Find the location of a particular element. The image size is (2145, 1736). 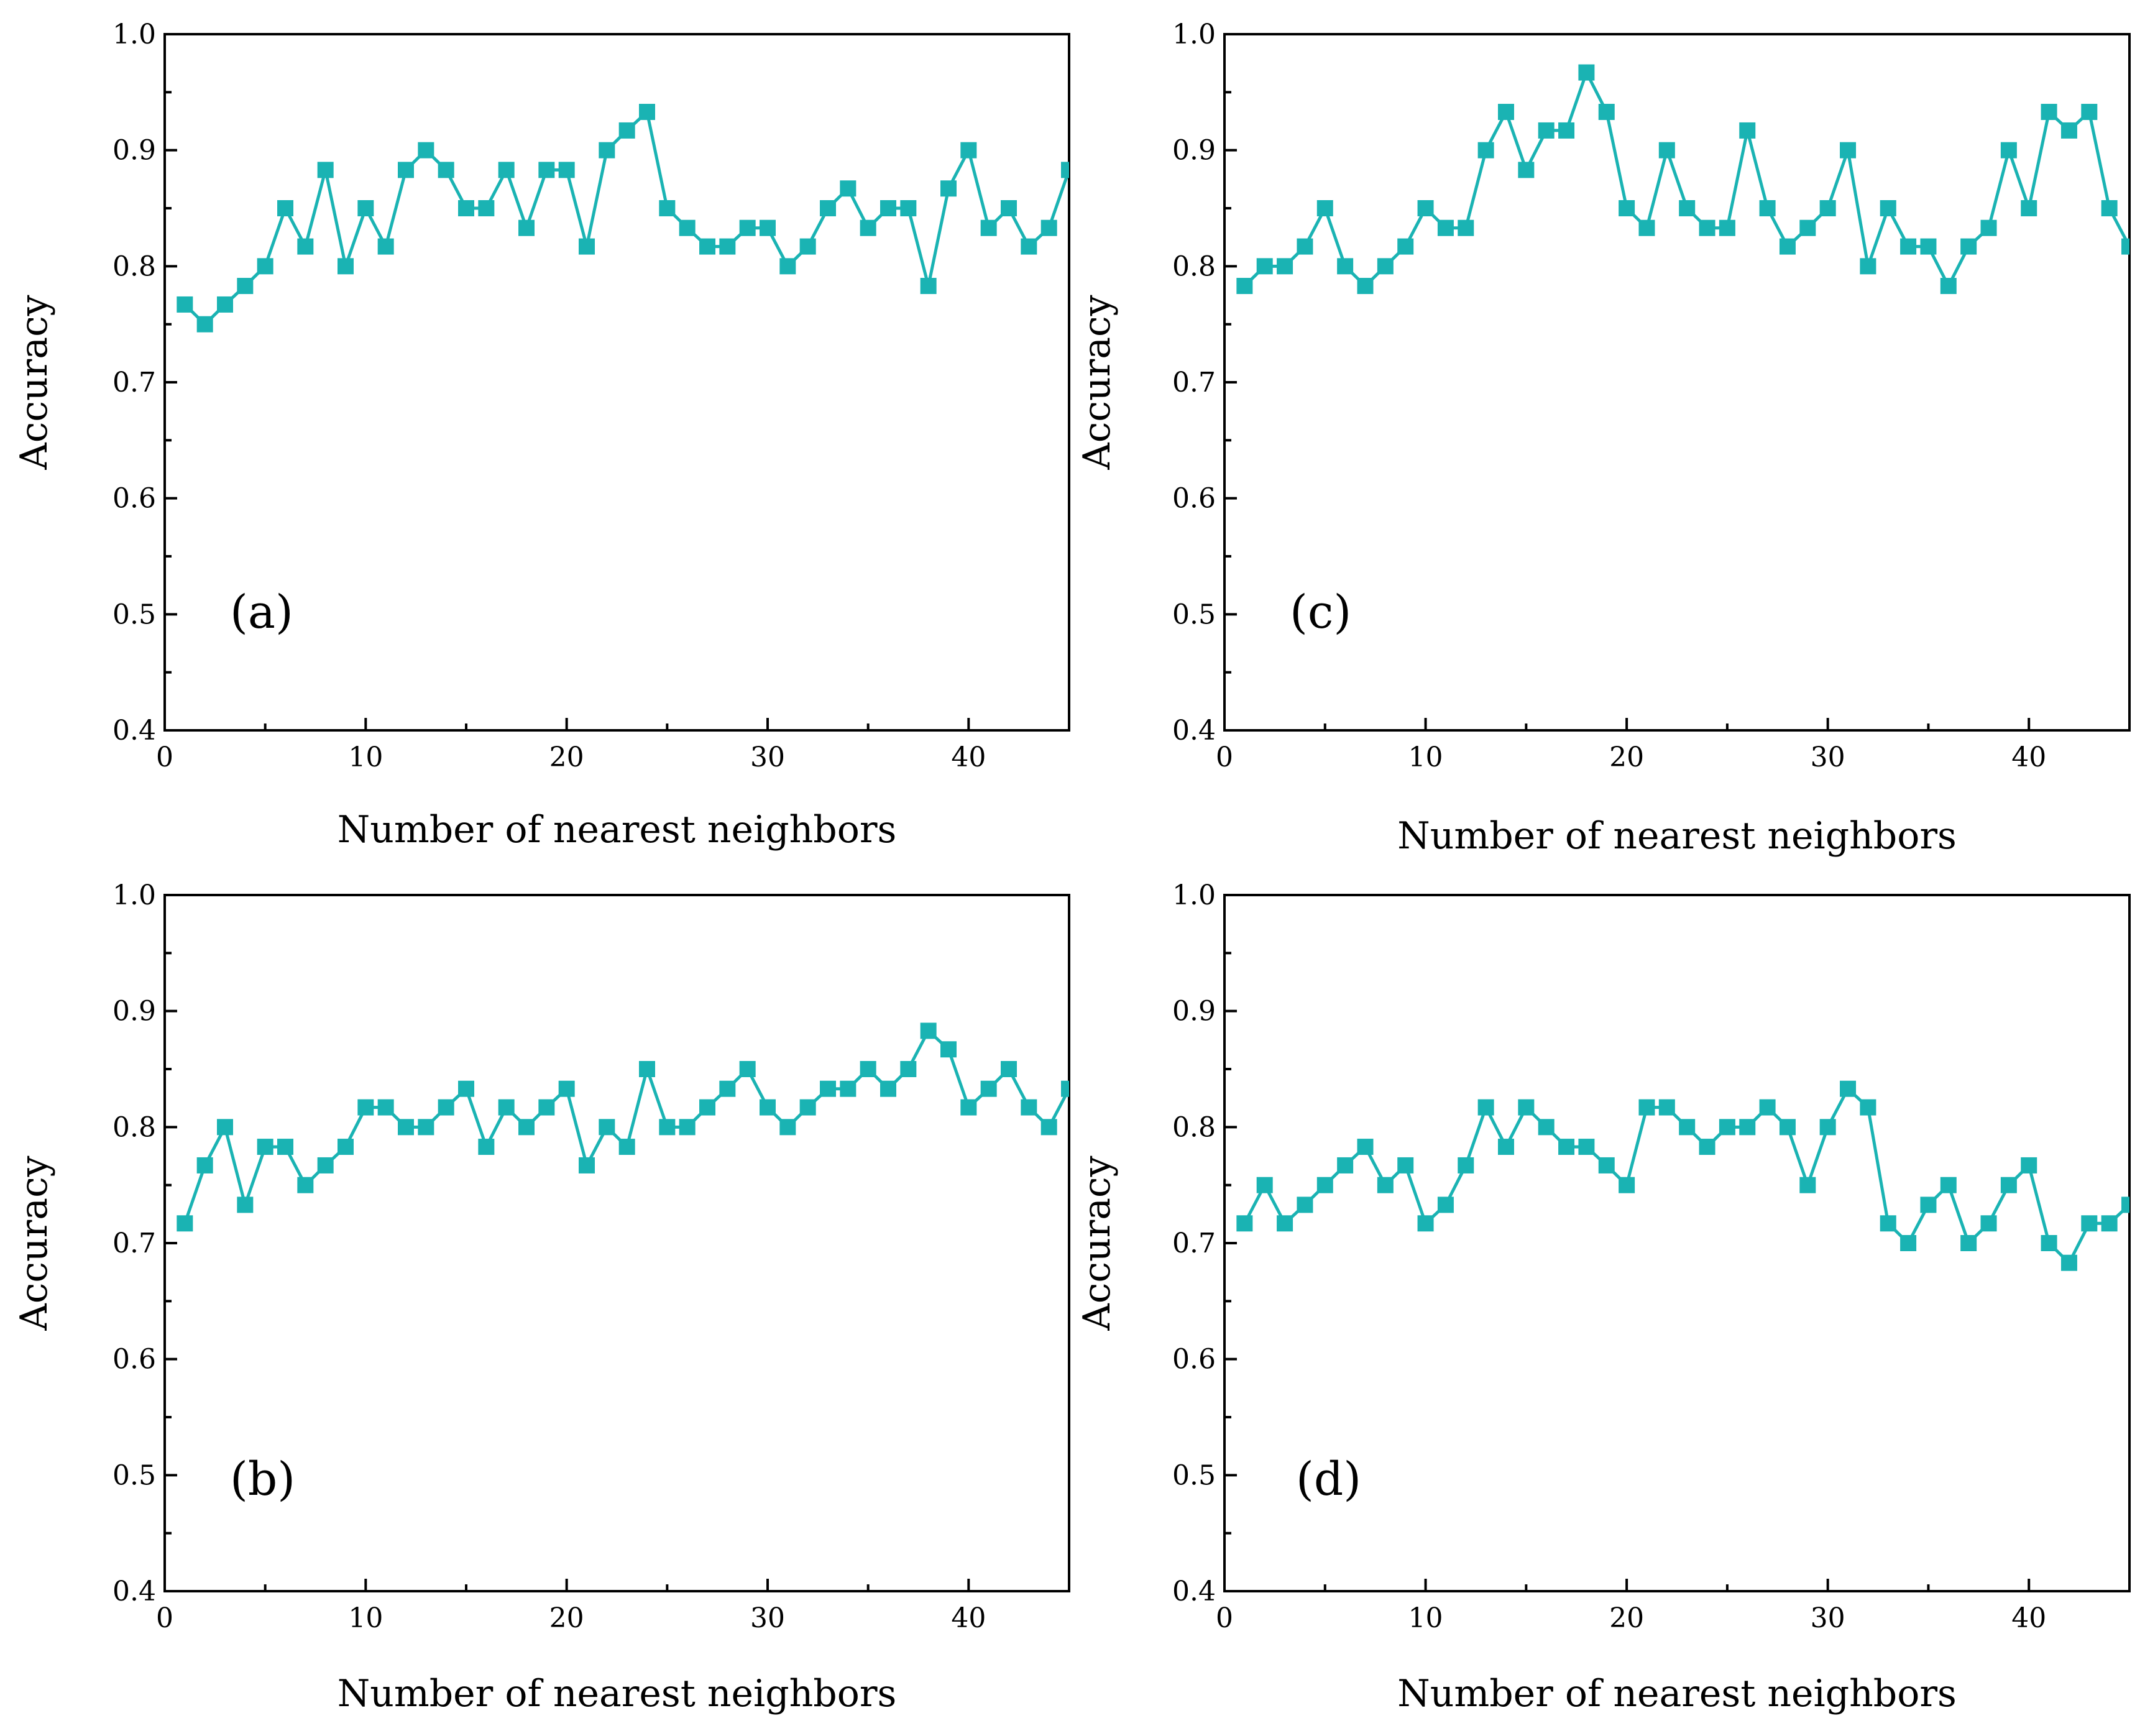

panel-label: (b) is located at coordinates (262, 1479).